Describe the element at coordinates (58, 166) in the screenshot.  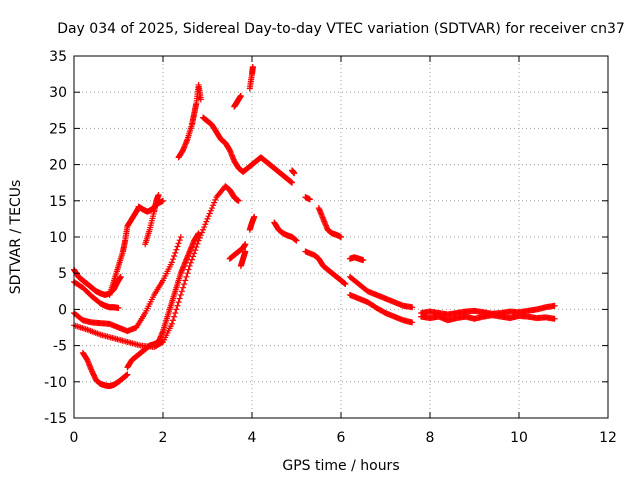
I see `y-tick-label: 20` at that location.